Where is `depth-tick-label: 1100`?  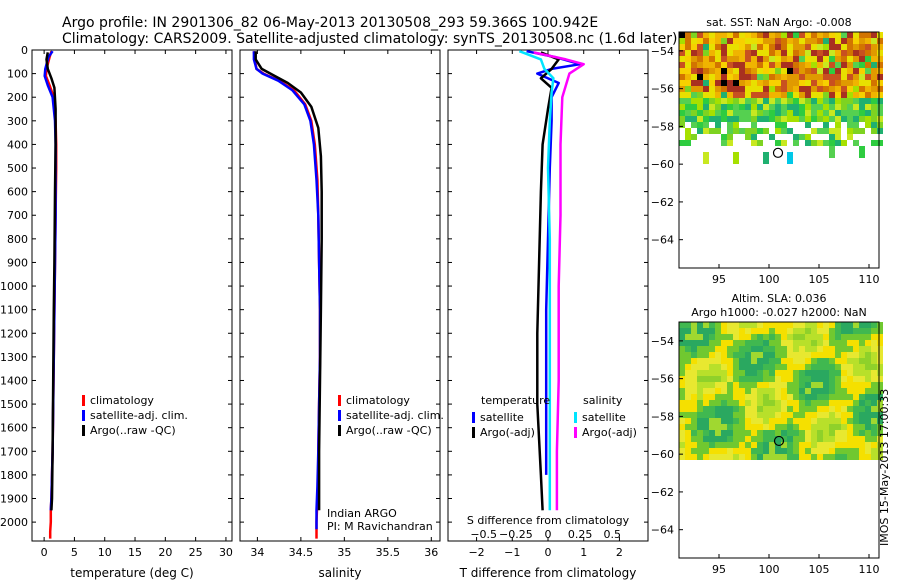
depth-tick-label: 1100 is located at coordinates (14, 310).